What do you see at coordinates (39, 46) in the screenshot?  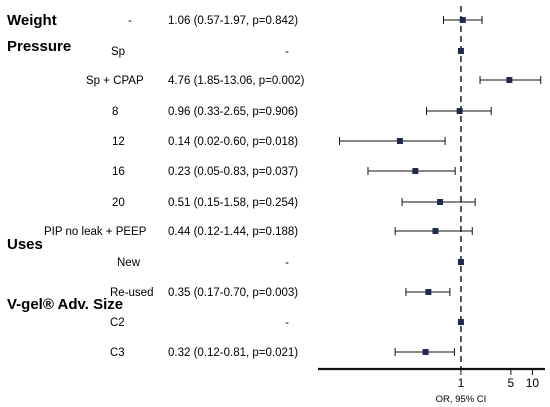 I see `group-label: Pressure` at bounding box center [39, 46].